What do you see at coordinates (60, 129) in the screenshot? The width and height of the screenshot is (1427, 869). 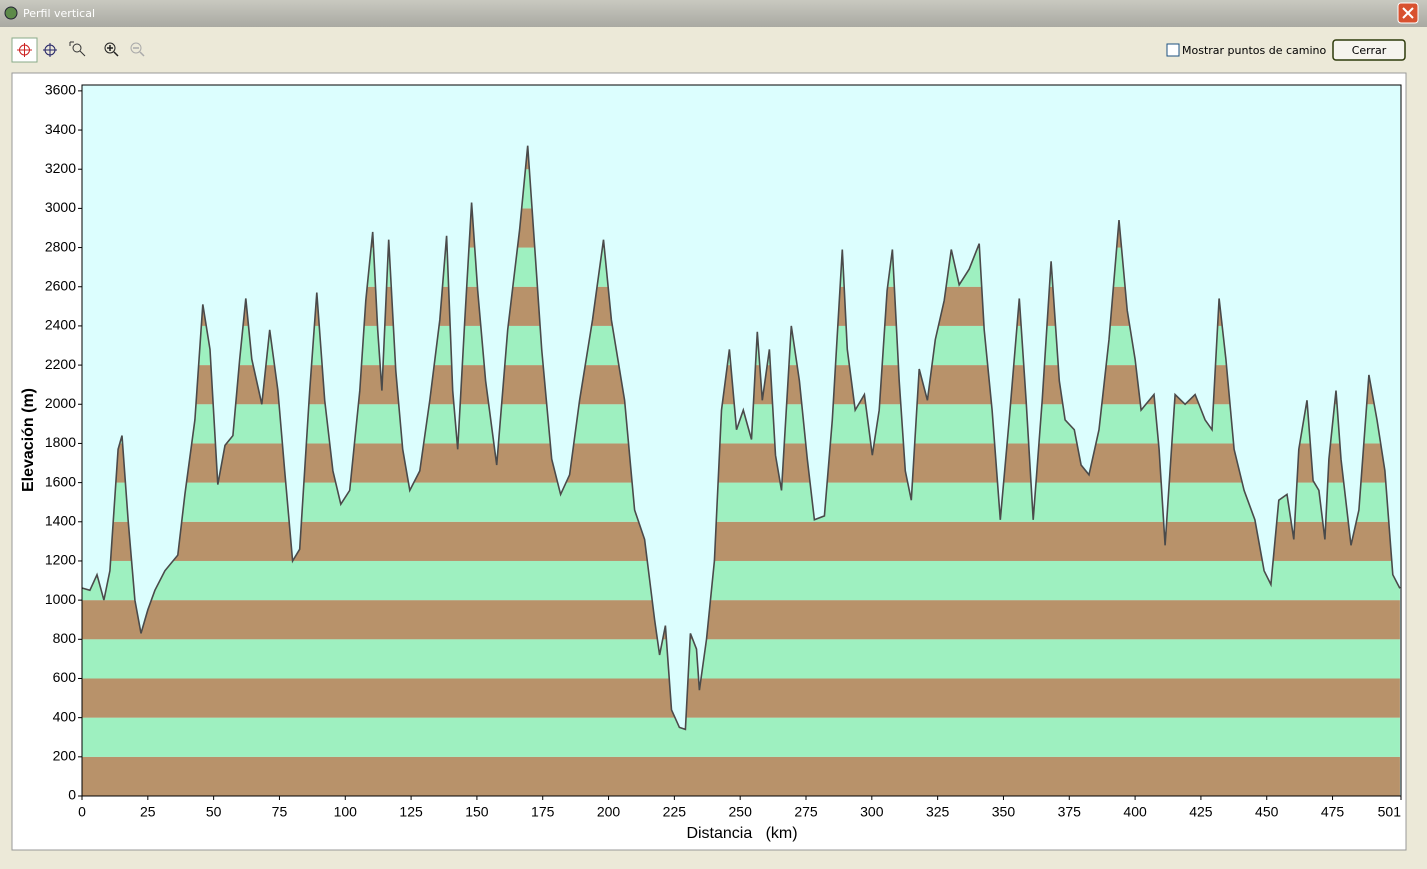 I see `y-tick-label: 3400` at bounding box center [60, 129].